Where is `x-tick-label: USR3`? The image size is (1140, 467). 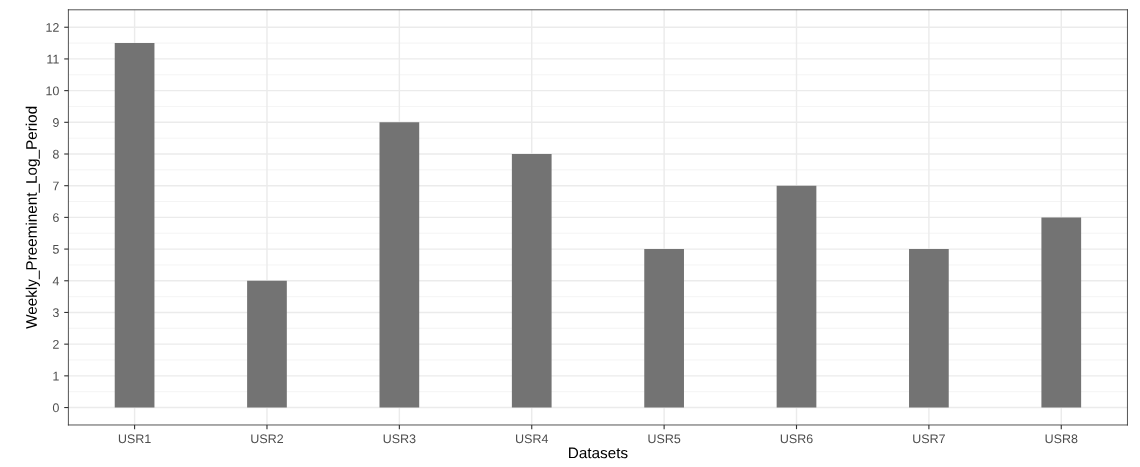
x-tick-label: USR3 is located at coordinates (399, 439).